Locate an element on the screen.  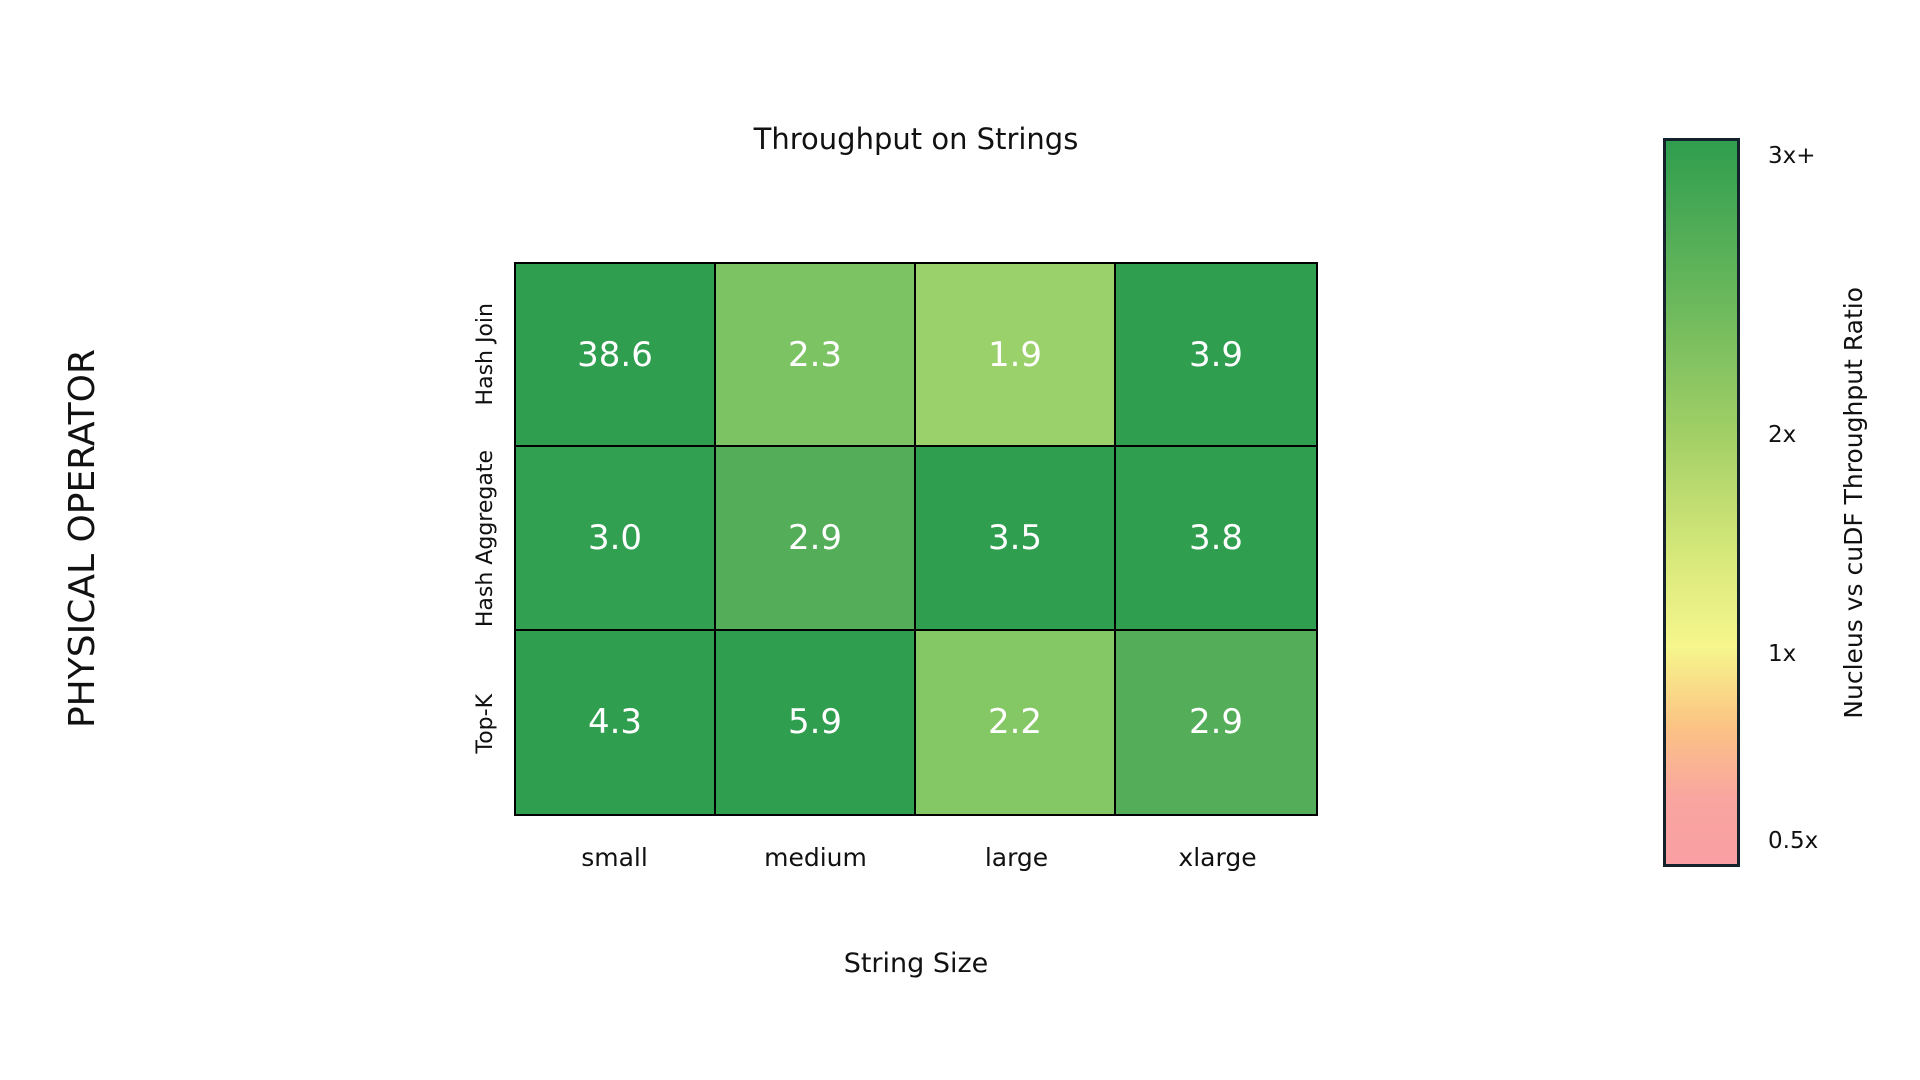
y-tick-label: Hash Join is located at coordinates (485, 354).